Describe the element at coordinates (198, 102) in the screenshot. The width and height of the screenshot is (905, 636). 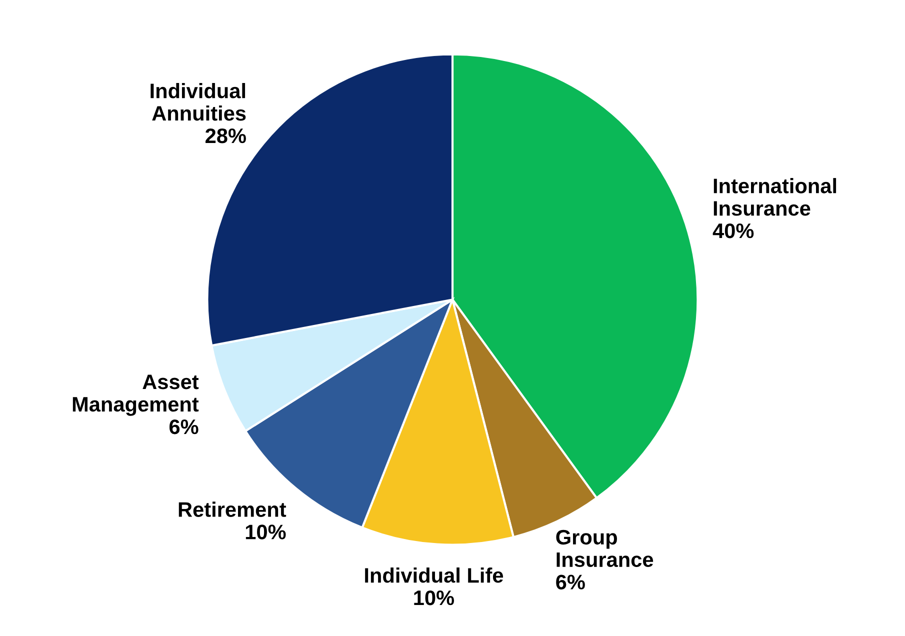
I see `slice-label: Individual Annuities` at that location.